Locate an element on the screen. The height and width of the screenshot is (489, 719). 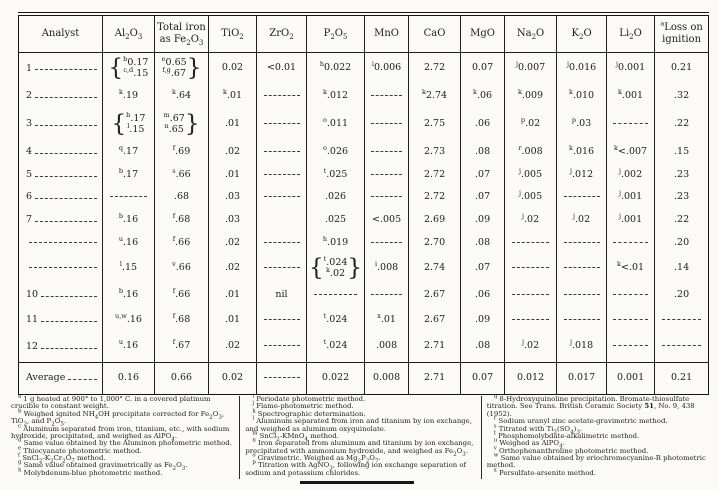
table-cell: 2.67 is located at coordinates (434, 320).